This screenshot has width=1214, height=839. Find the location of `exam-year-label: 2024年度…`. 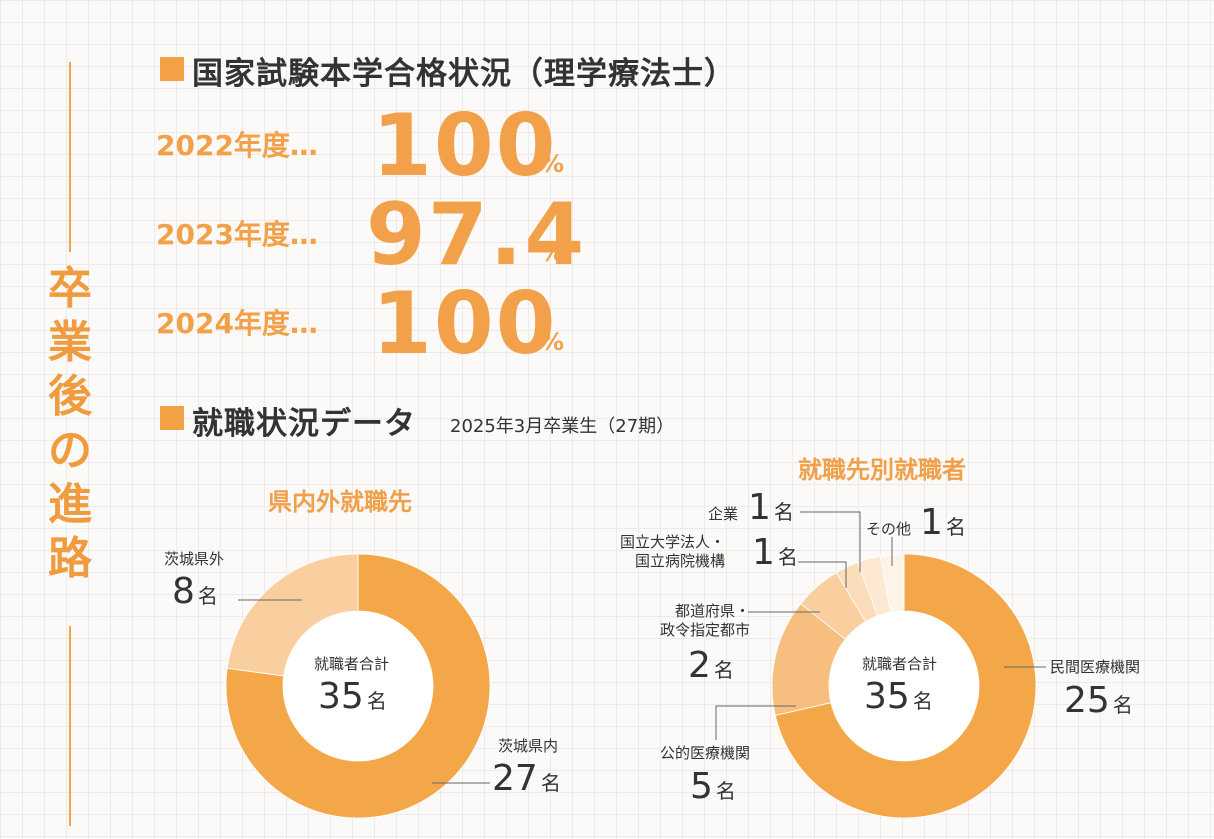

exam-year-label: 2024年度… is located at coordinates (237, 323).